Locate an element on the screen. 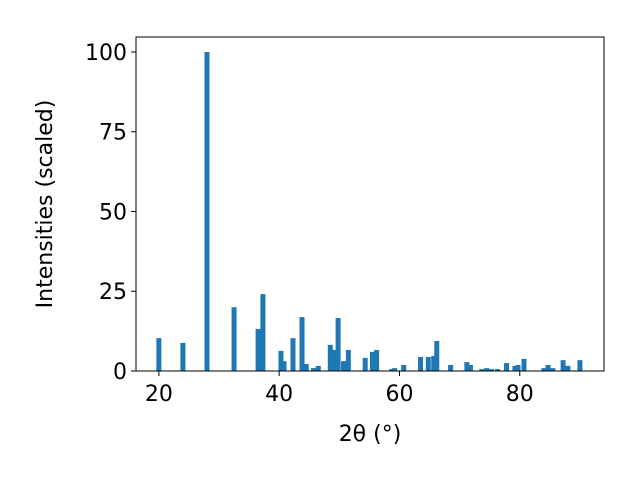 This screenshot has width=640, height=480. y-tick-label: 75 is located at coordinates (113, 133).